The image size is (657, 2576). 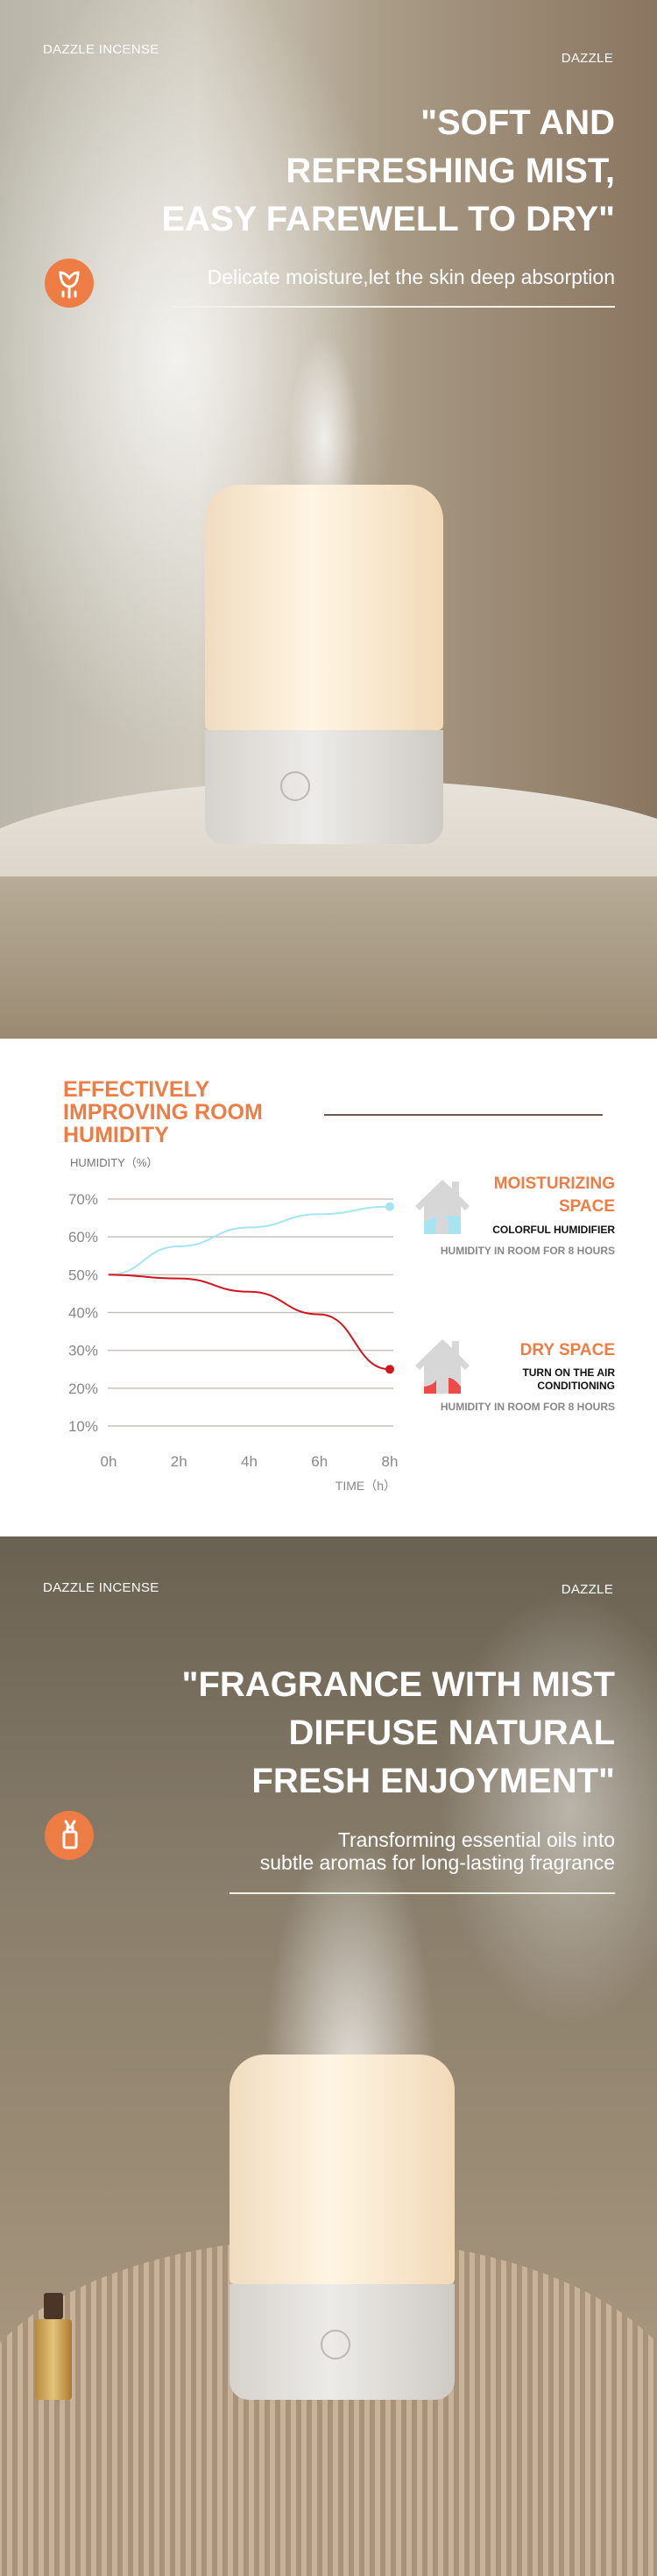 I want to click on title-line: DIFFUSE NATURAL, so click(x=452, y=1733).